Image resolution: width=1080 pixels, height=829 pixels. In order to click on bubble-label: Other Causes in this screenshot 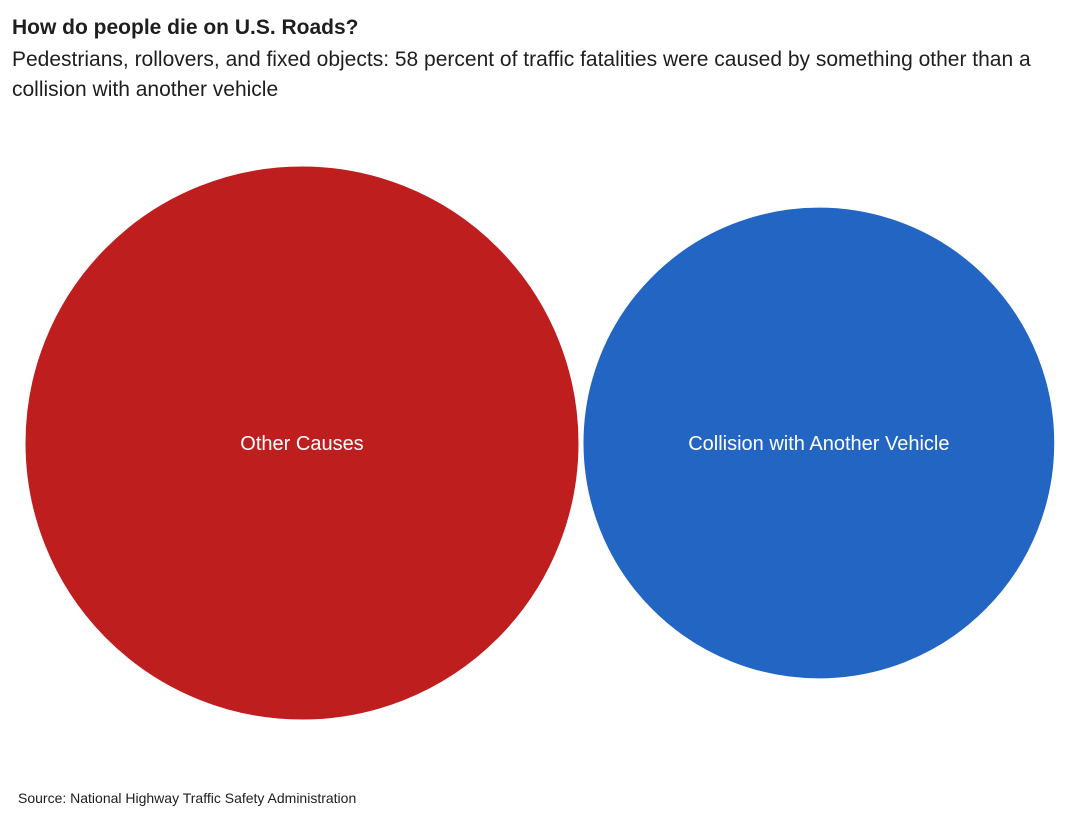, I will do `click(301, 444)`.